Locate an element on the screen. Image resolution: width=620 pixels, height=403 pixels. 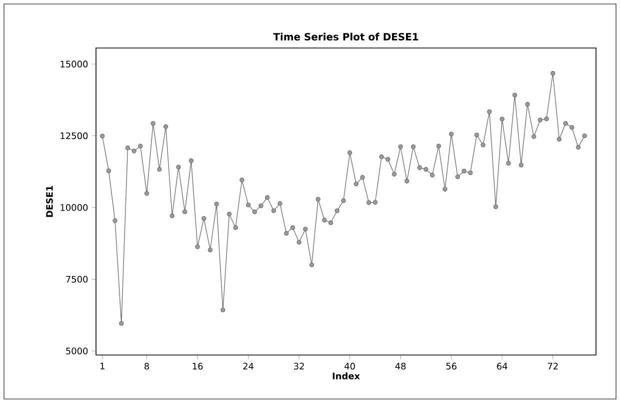
x-tick-label: 32 is located at coordinates (299, 366).